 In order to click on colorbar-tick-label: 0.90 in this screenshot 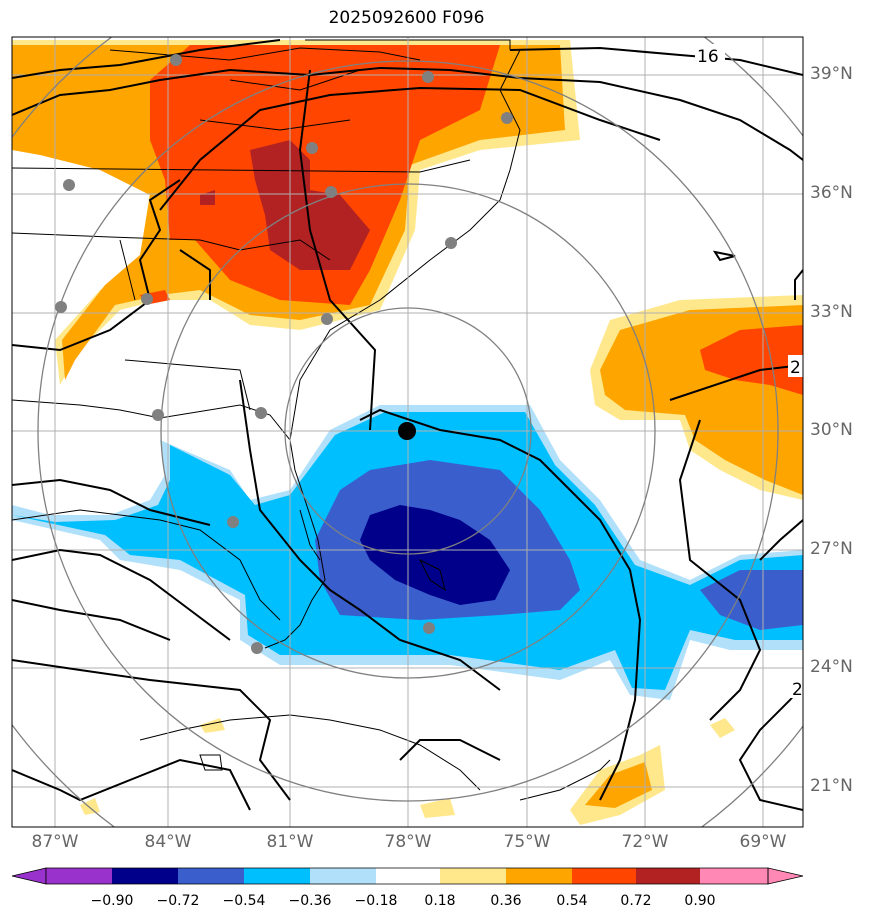, I will do `click(700, 901)`.